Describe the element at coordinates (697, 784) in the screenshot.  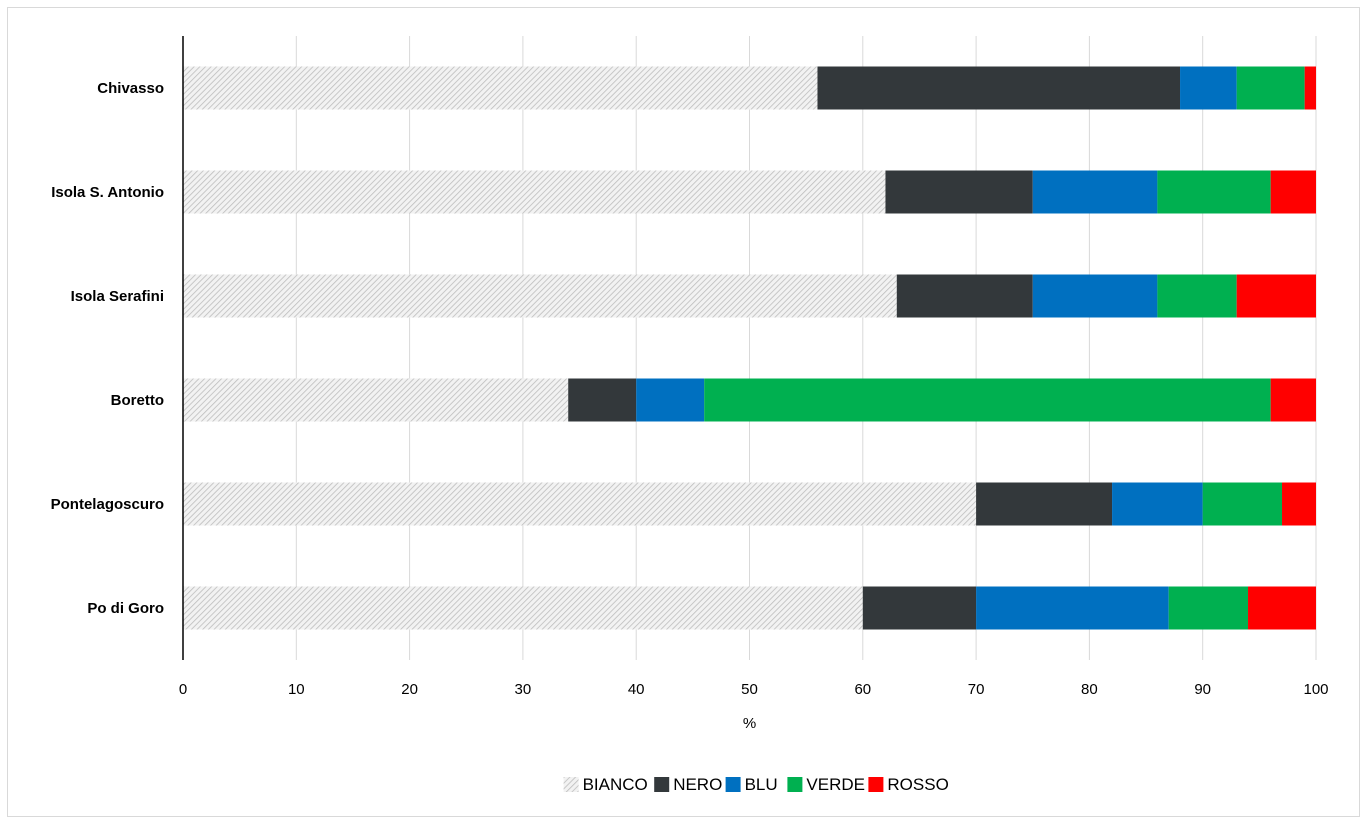
I see `legend-label-nero: NERO` at that location.